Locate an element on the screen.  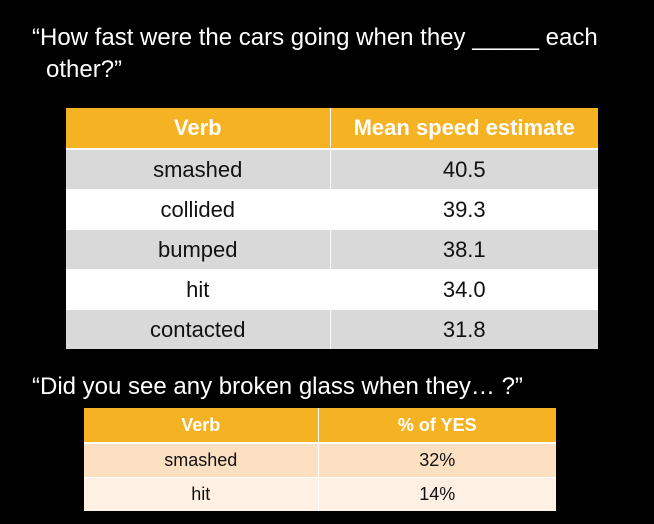
table-row: smashed 40.5 is located at coordinates (332, 169).